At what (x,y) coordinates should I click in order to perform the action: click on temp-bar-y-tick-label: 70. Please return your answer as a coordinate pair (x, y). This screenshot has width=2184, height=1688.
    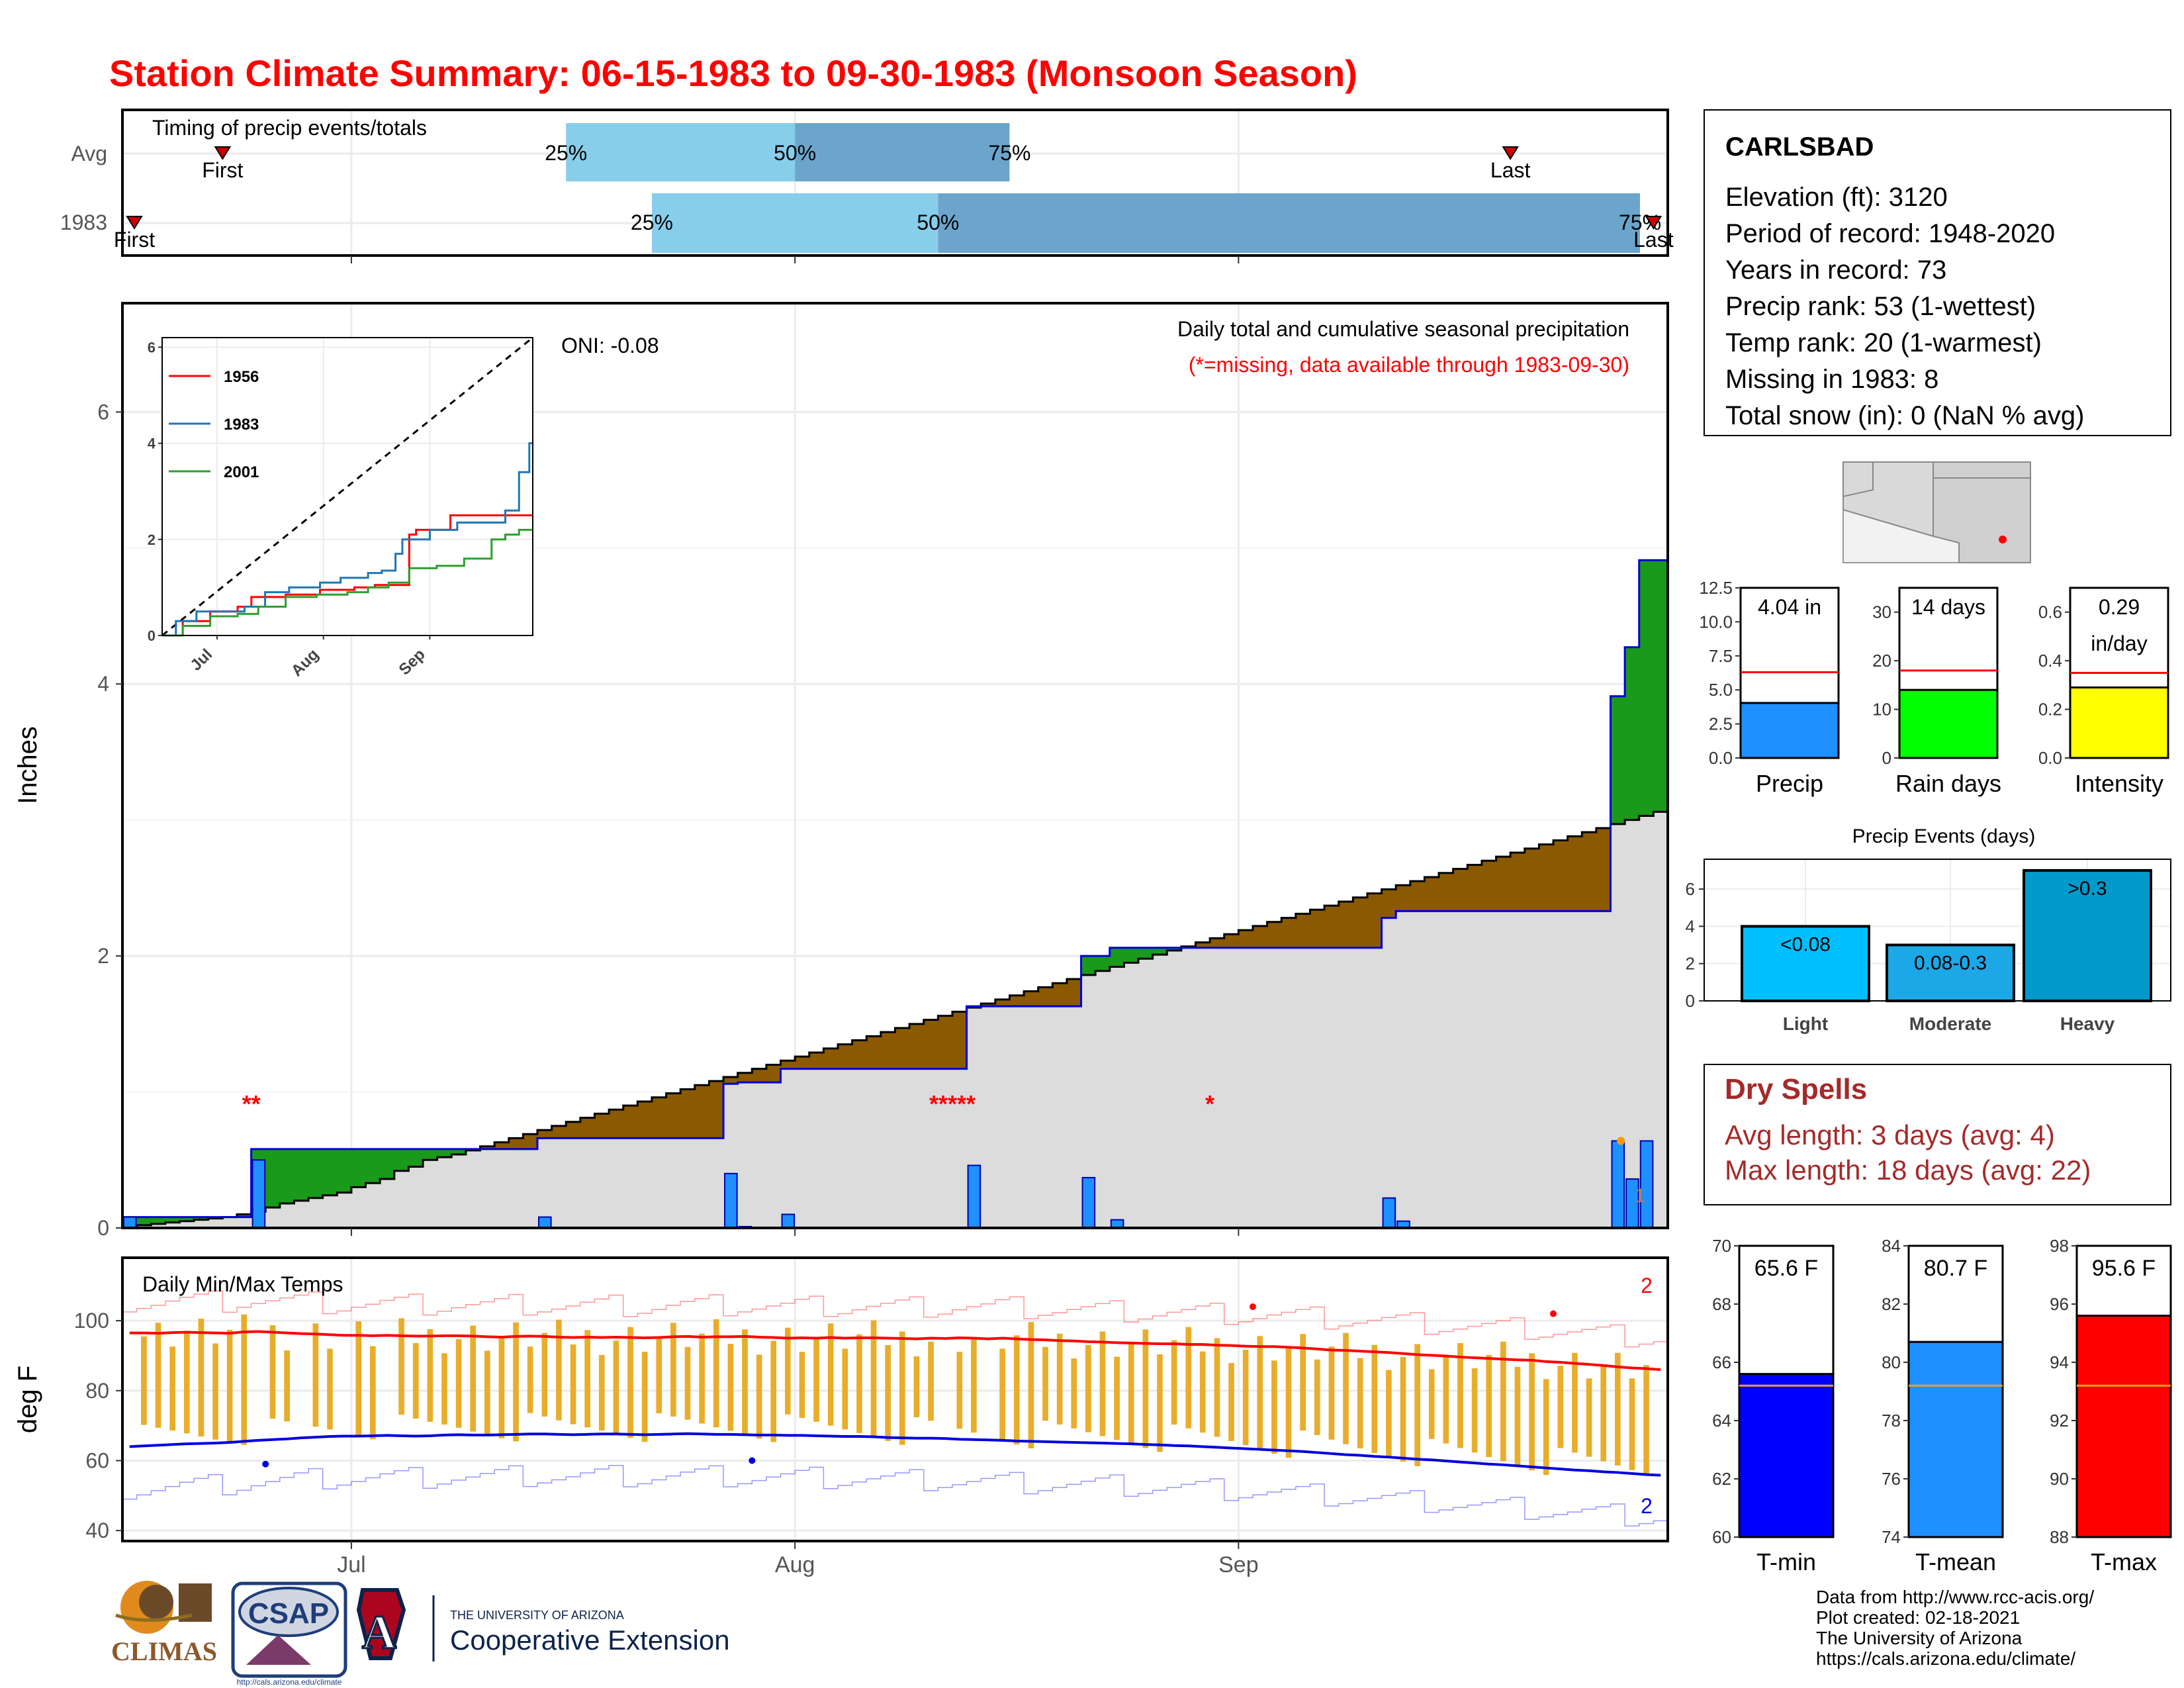
    Looking at the image, I should click on (1721, 1246).